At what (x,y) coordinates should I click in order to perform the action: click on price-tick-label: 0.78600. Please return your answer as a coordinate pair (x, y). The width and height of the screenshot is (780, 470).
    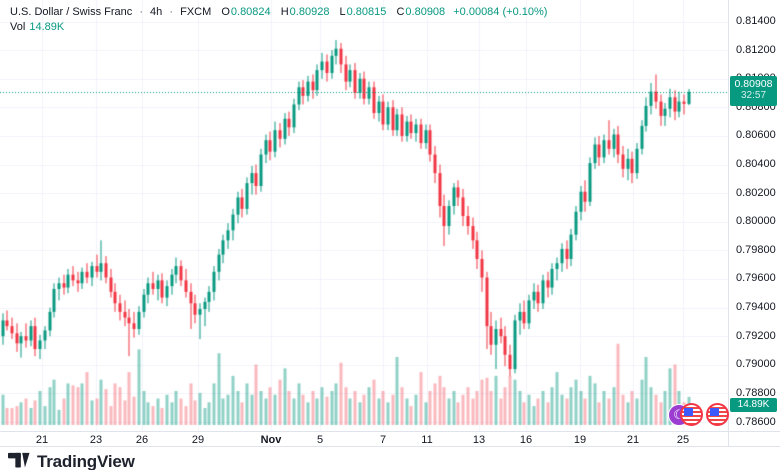
    Looking at the image, I should click on (756, 421).